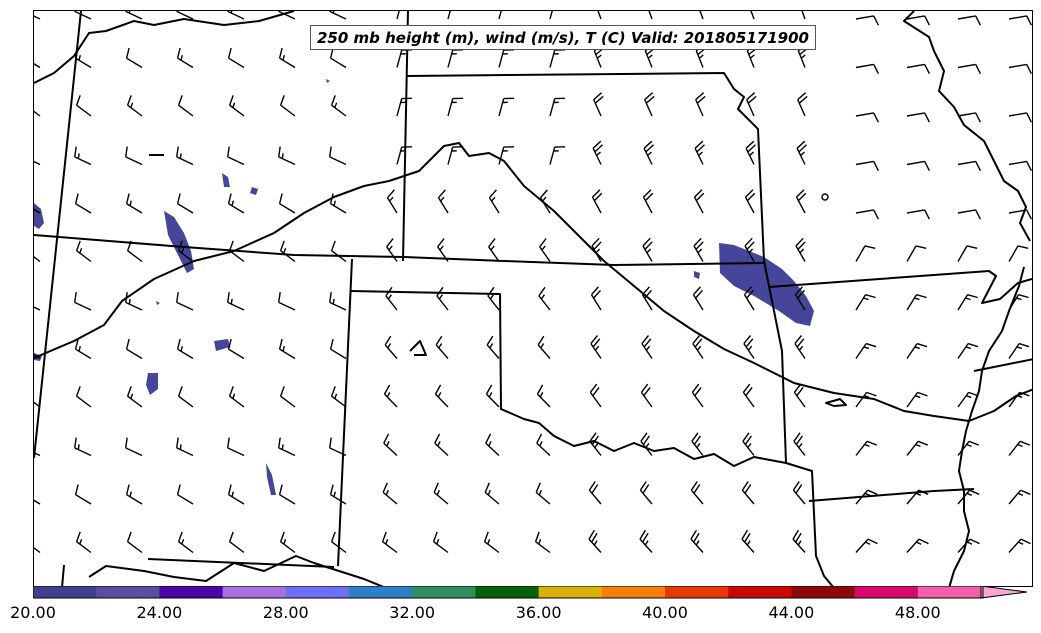  I want to click on colorbar-bins, so click(530, 592).